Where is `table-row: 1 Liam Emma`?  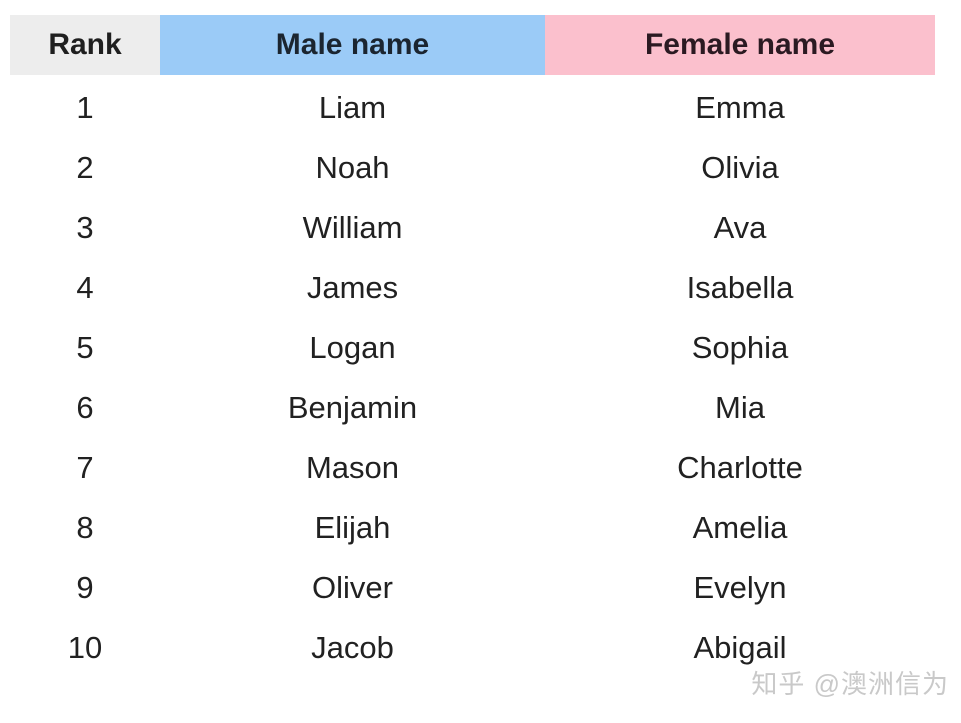
table-row: 1 Liam Emma is located at coordinates (472, 108).